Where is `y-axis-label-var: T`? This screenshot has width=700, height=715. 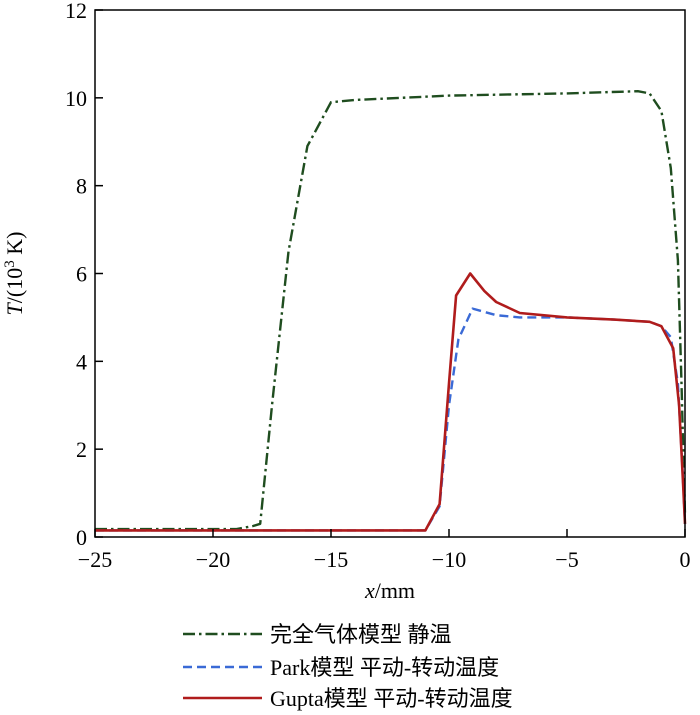 y-axis-label-var: T is located at coordinates (14, 308).